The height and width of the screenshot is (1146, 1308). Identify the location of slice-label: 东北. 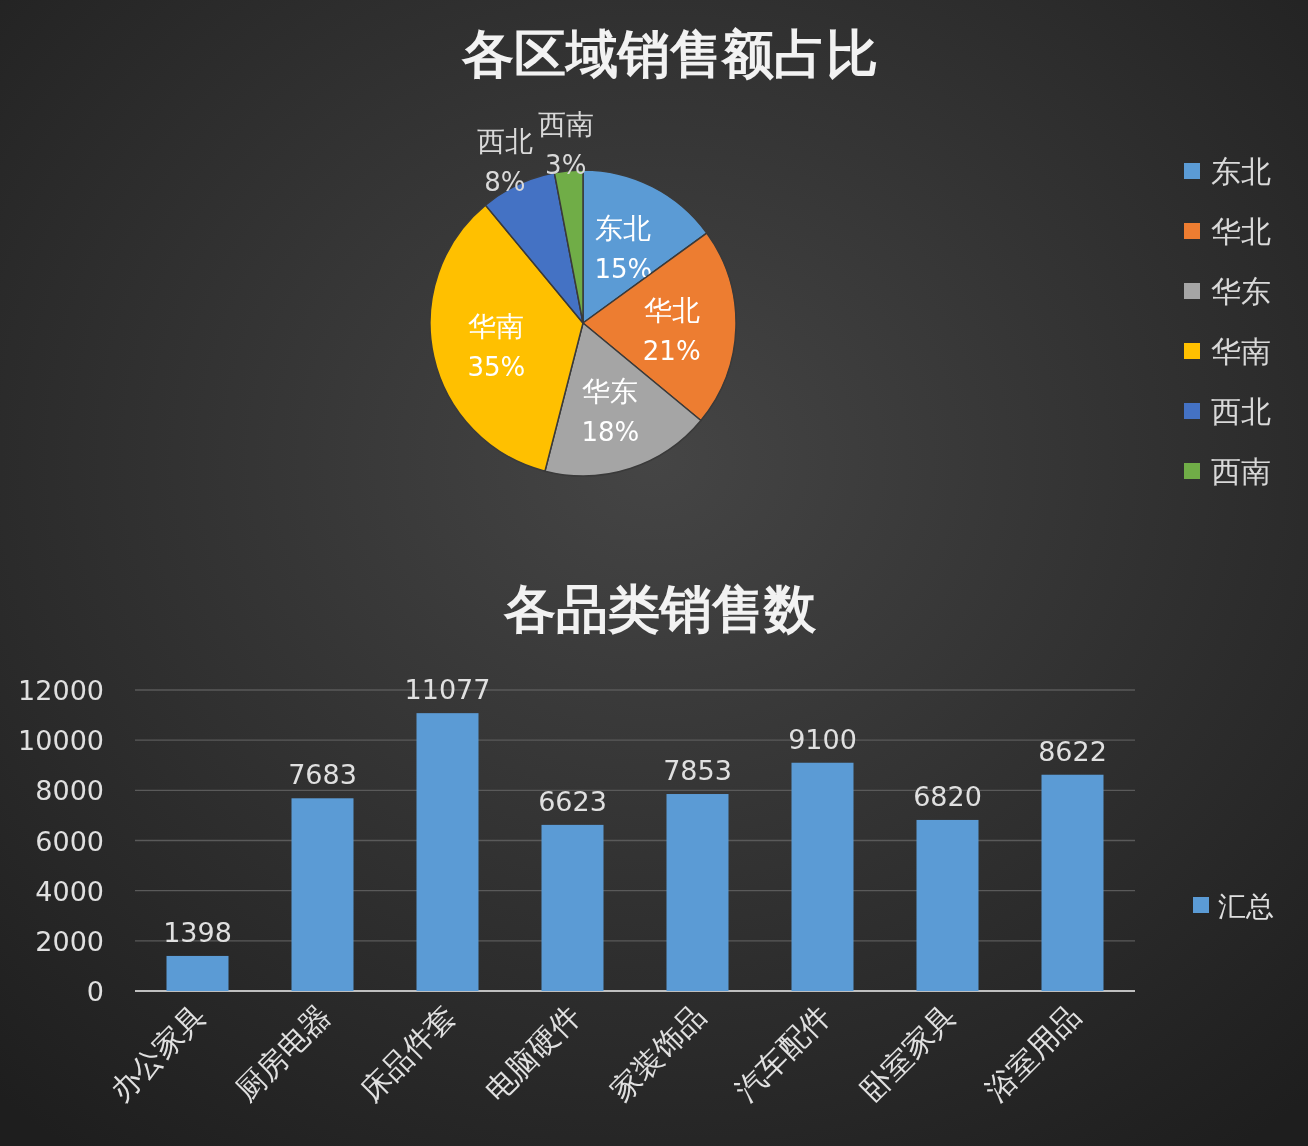
(623, 228).